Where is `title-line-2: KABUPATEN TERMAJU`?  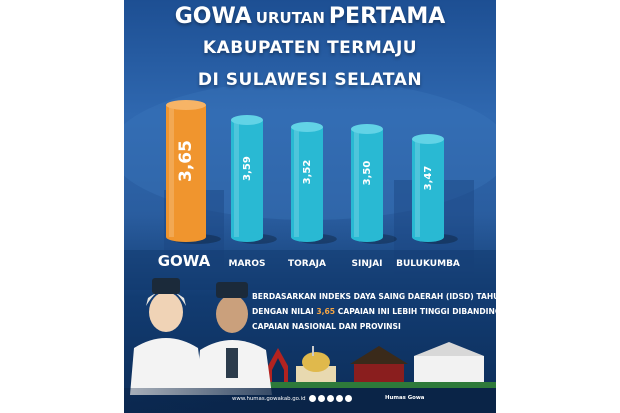 title-line-2: KABUPATEN TERMAJU is located at coordinates (310, 48).